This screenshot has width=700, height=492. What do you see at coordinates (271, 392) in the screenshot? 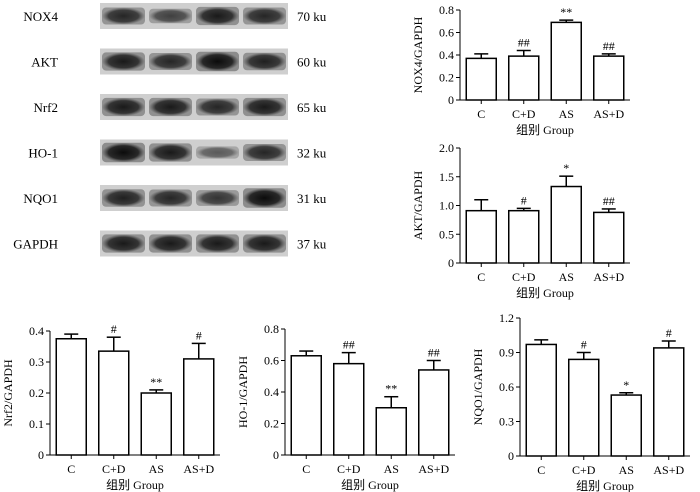
I see `y-tick-label: 0.4` at bounding box center [271, 392].